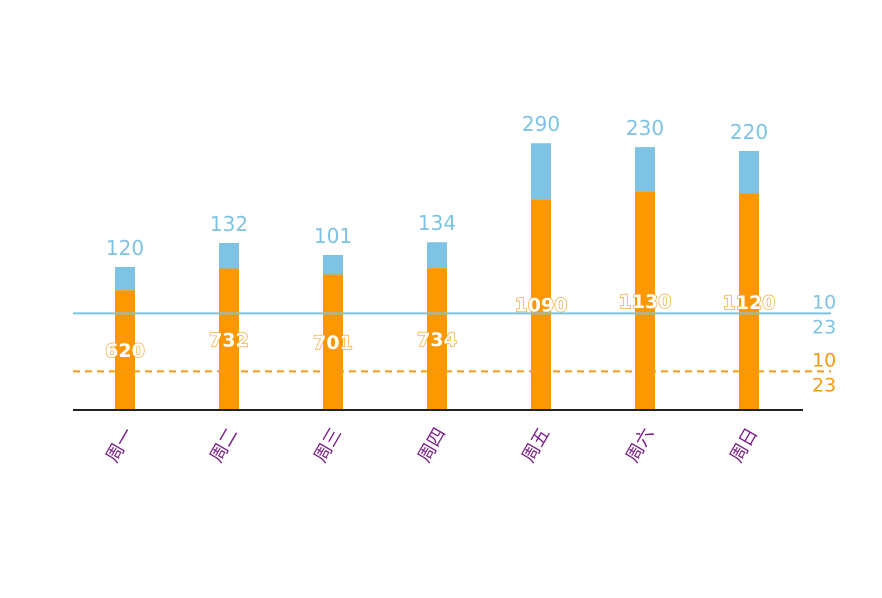 The width and height of the screenshot is (882, 598). I want to click on data-label-top: 230, so click(645, 128).